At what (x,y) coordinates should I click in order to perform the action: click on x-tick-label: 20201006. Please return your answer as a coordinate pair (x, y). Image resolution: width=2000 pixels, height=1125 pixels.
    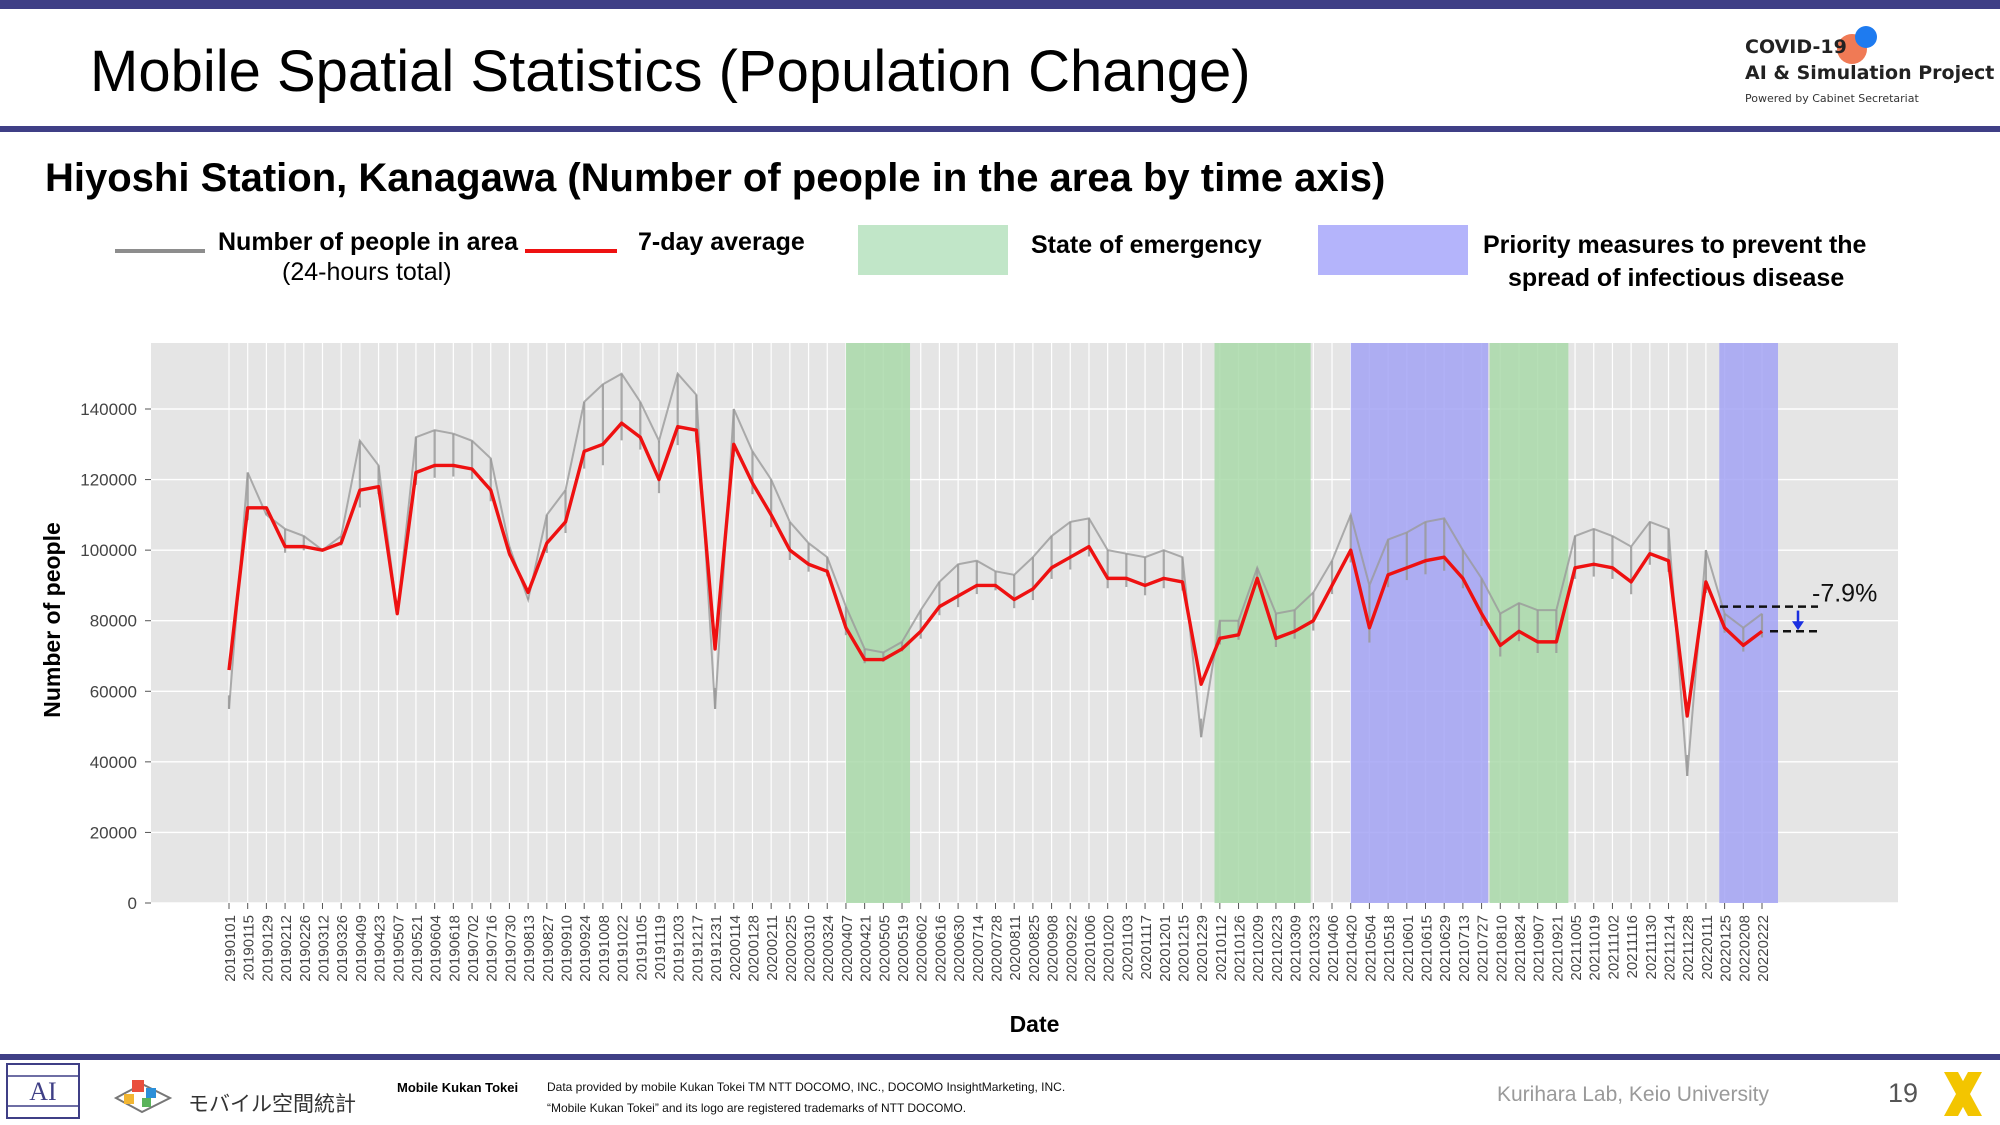
    Looking at the image, I should click on (1090, 948).